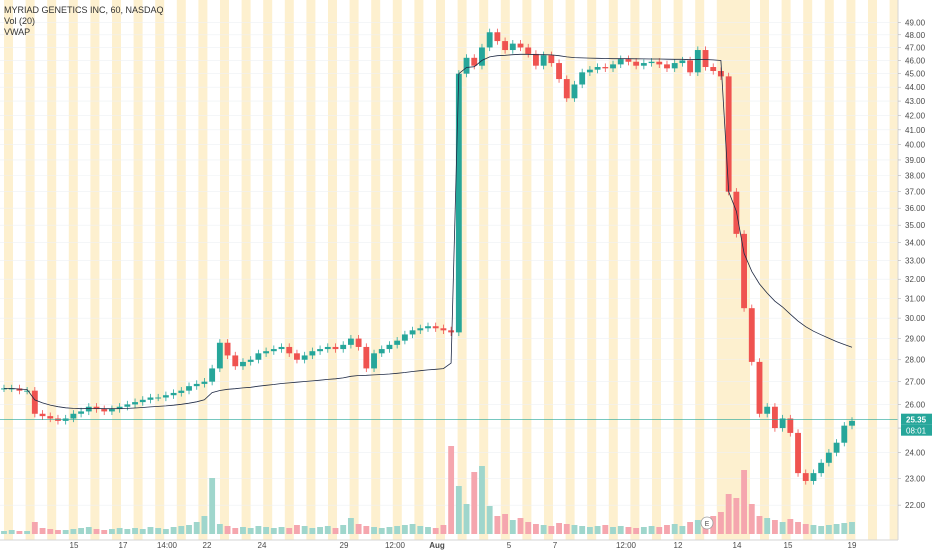 The image size is (932, 555). Describe the element at coordinates (915, 279) in the screenshot. I see `y-tick-label: 32.00` at that location.